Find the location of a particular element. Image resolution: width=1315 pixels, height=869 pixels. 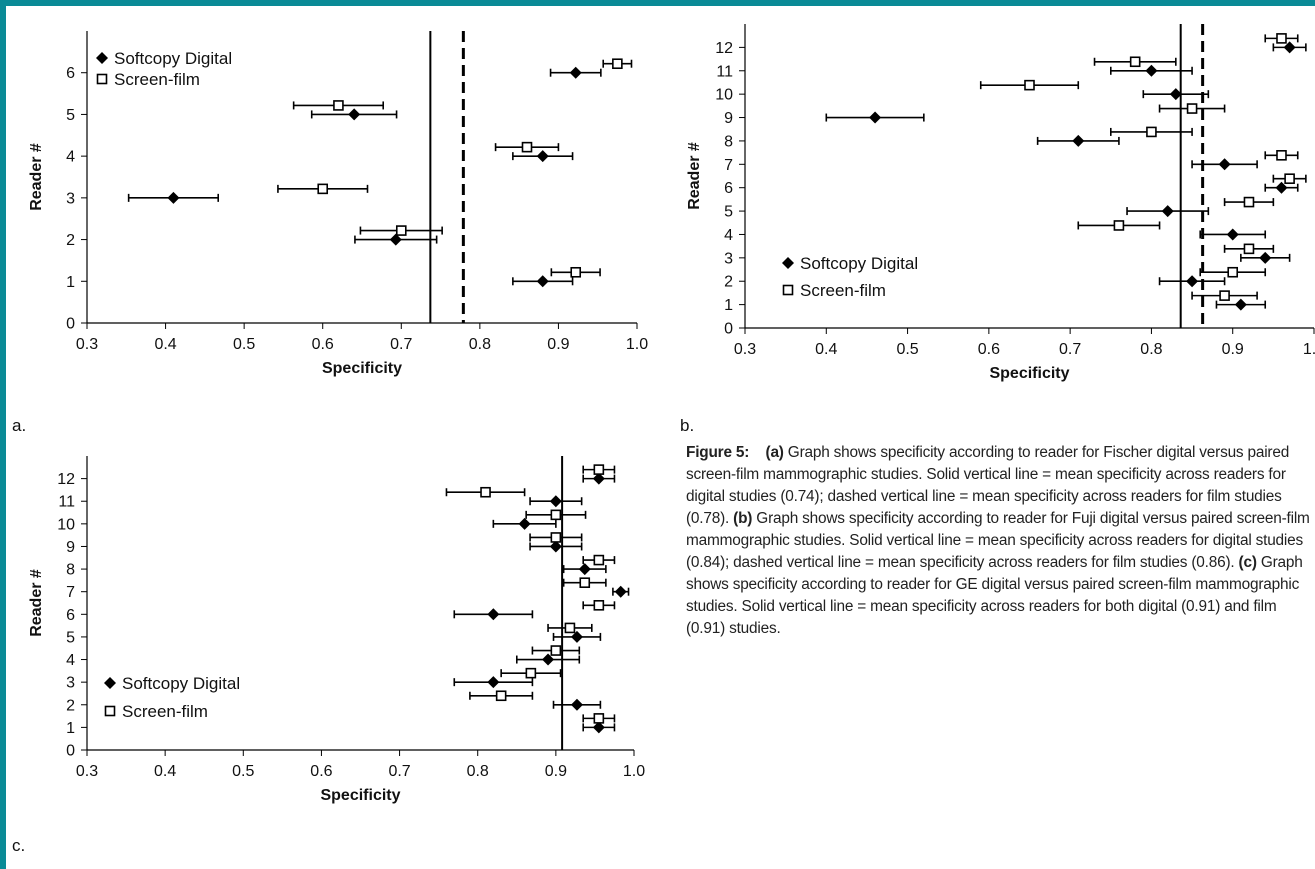

y-tick-label: 8 is located at coordinates (70, 570).